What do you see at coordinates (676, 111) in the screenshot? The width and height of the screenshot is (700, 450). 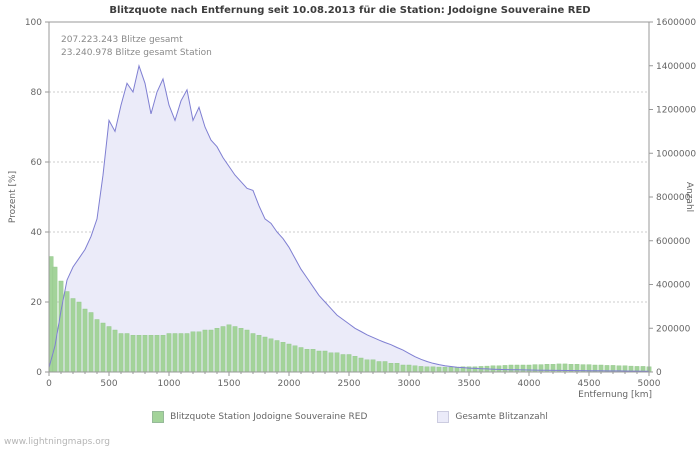 I see `svg-text: 1200000` at bounding box center [676, 111].